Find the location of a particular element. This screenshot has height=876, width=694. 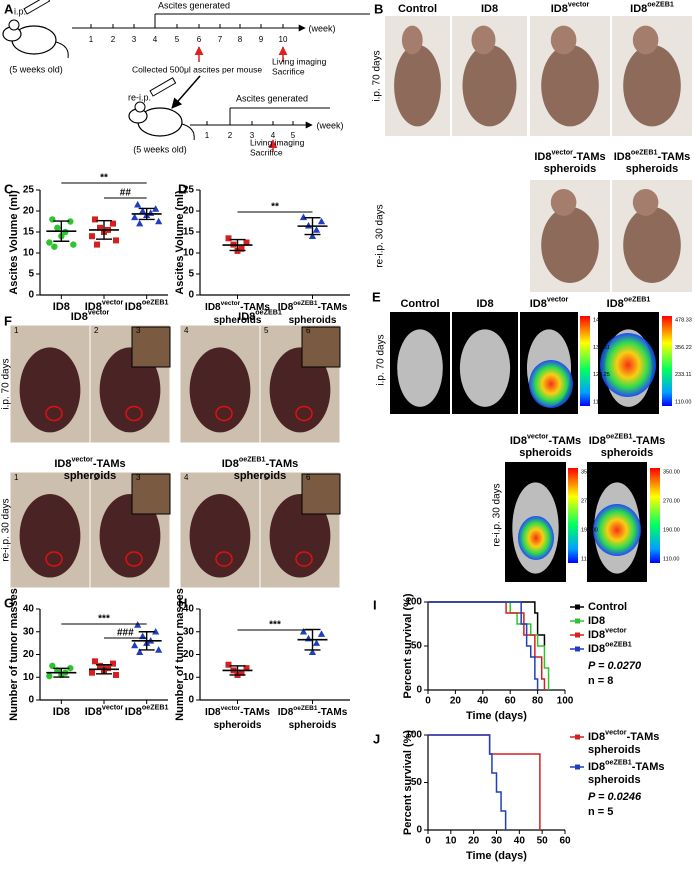

label: ID8vector is located at coordinates (570, 7).